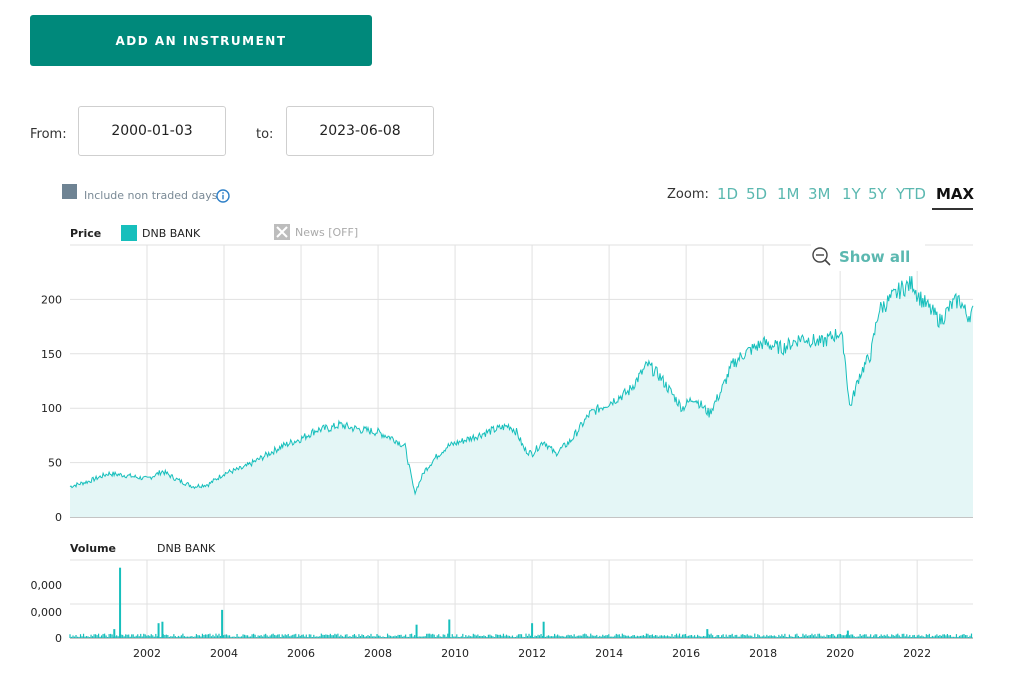 The image size is (1011, 687). Describe the element at coordinates (327, 232) in the screenshot. I see `news-toggle-label: News [OFF]` at that location.